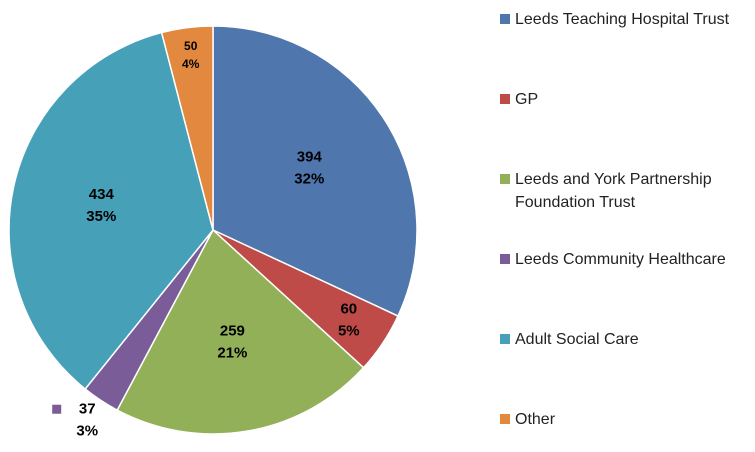  I want to click on value-label: 50, so click(191, 46).